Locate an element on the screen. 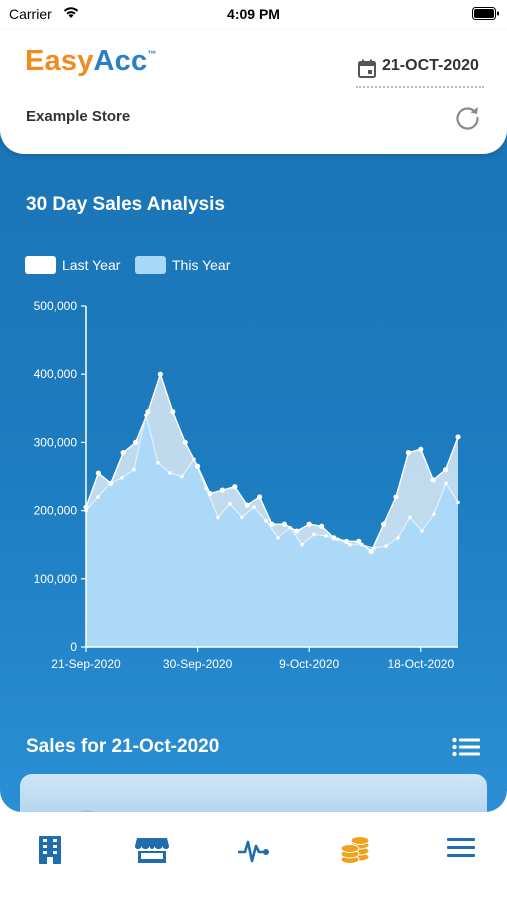 The height and width of the screenshot is (900, 507). series-line-this-year is located at coordinates (272, 481).